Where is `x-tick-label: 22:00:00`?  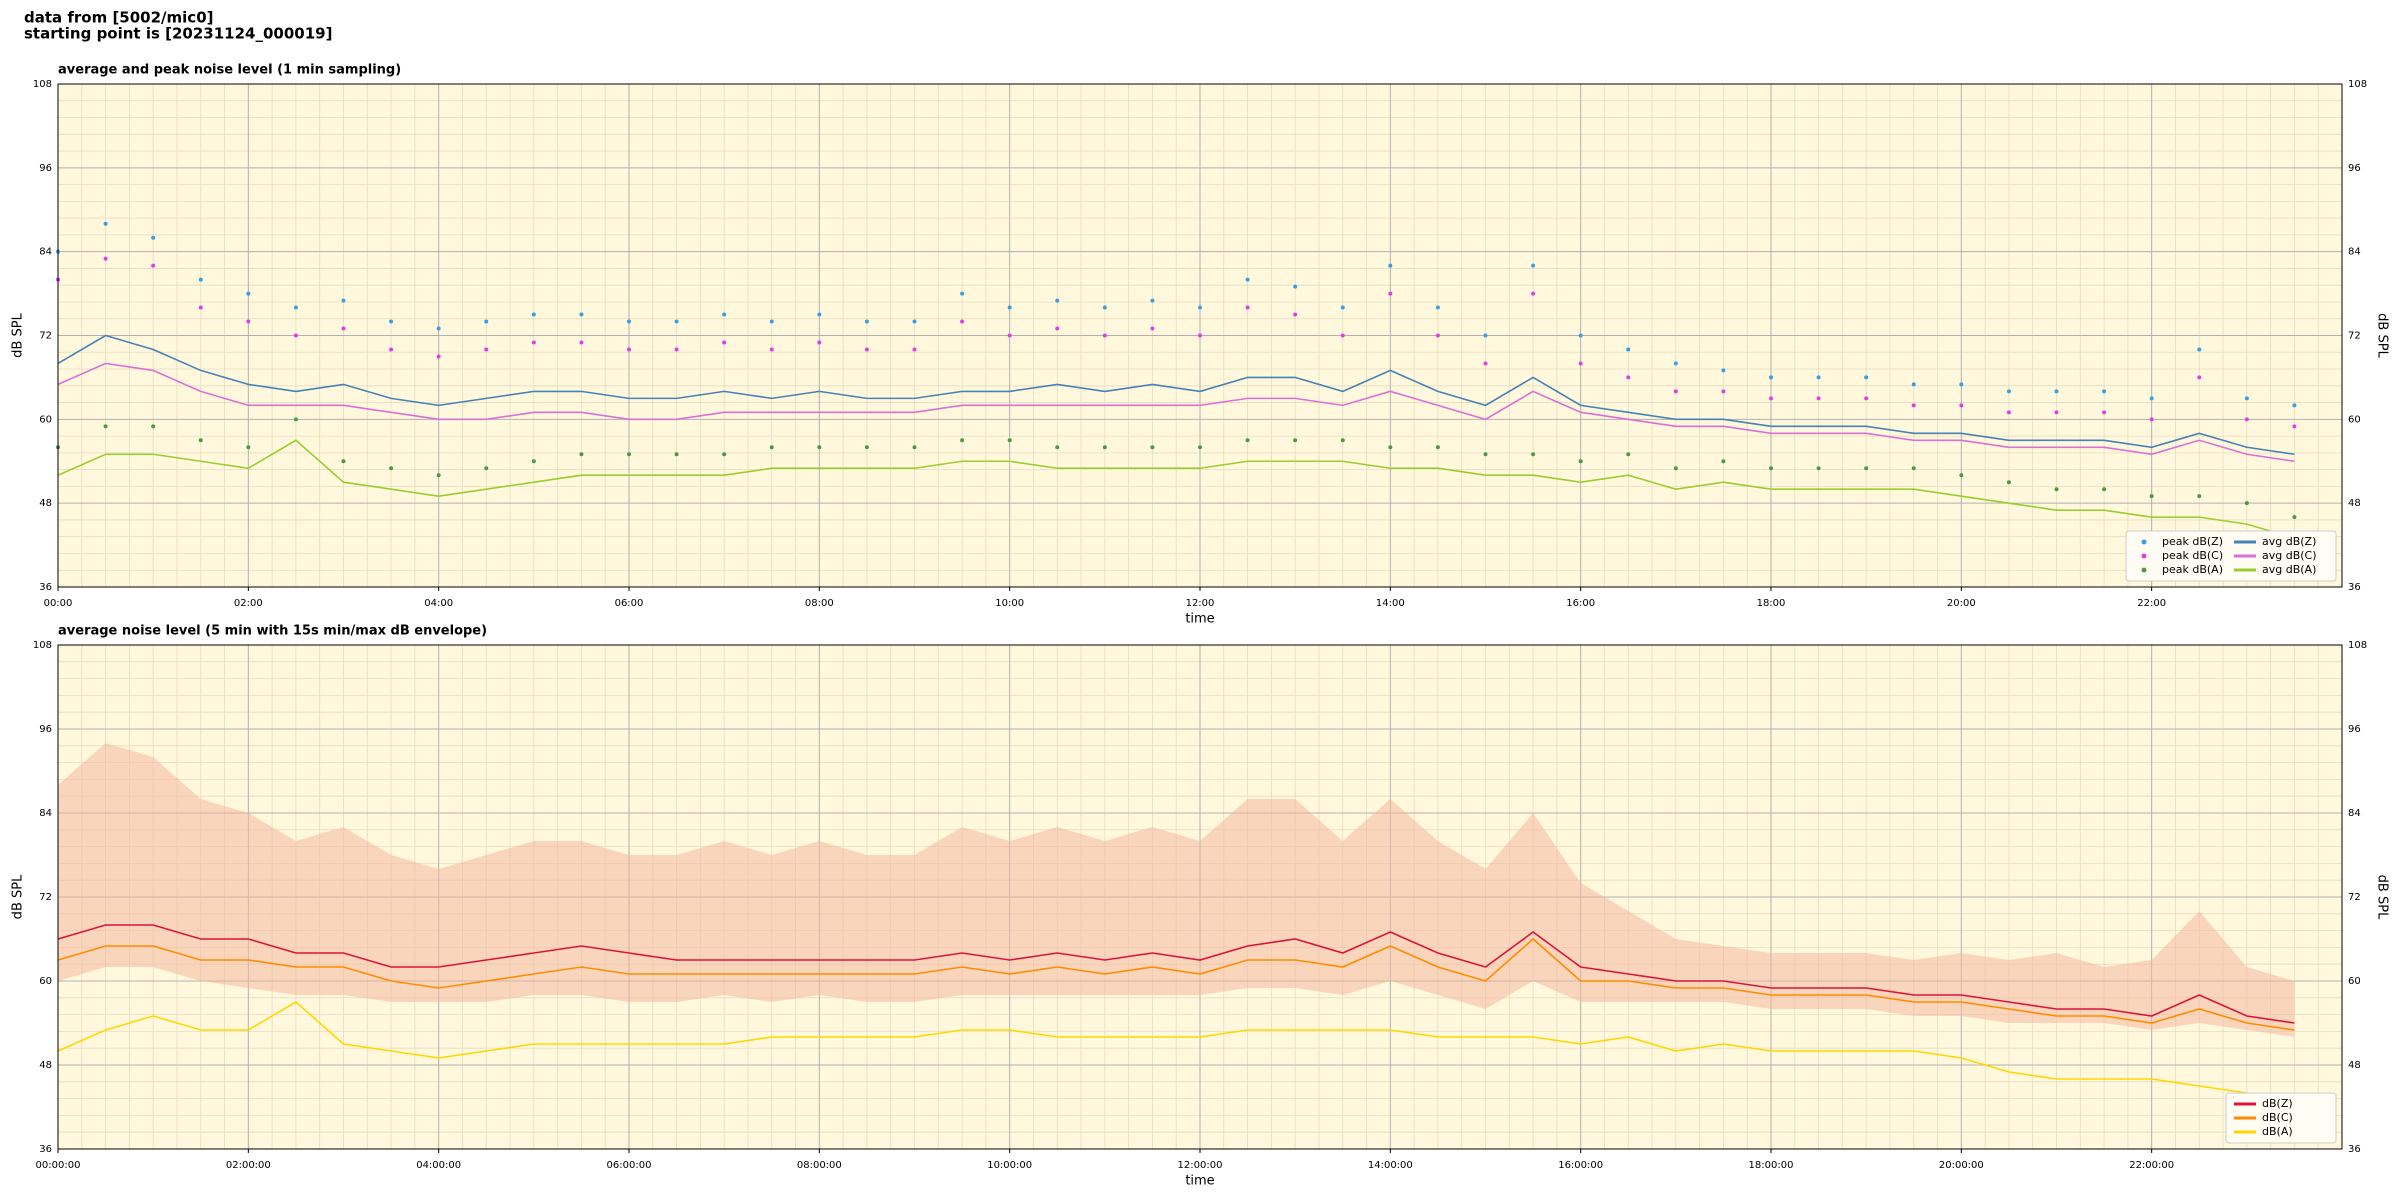
x-tick-label: 22:00:00 is located at coordinates (2151, 1165).